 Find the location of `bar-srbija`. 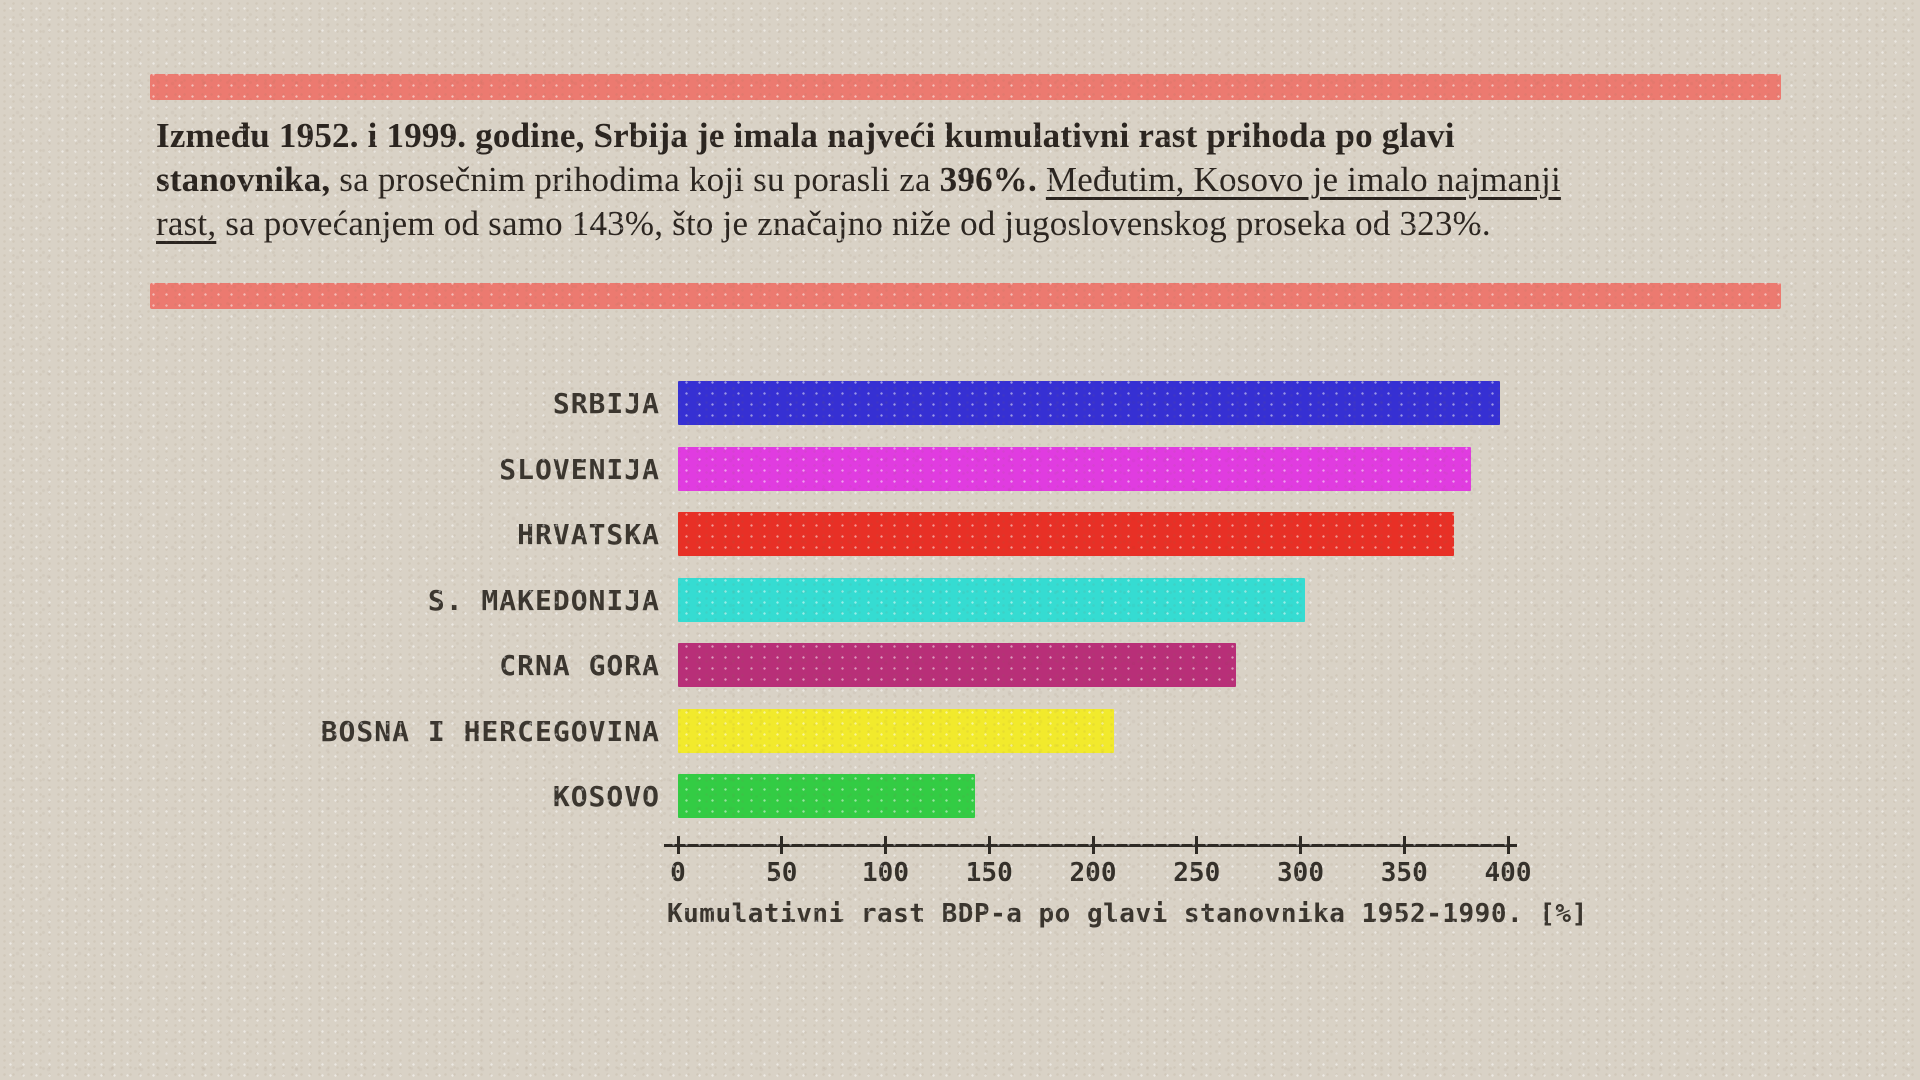

bar-srbija is located at coordinates (1089, 403).